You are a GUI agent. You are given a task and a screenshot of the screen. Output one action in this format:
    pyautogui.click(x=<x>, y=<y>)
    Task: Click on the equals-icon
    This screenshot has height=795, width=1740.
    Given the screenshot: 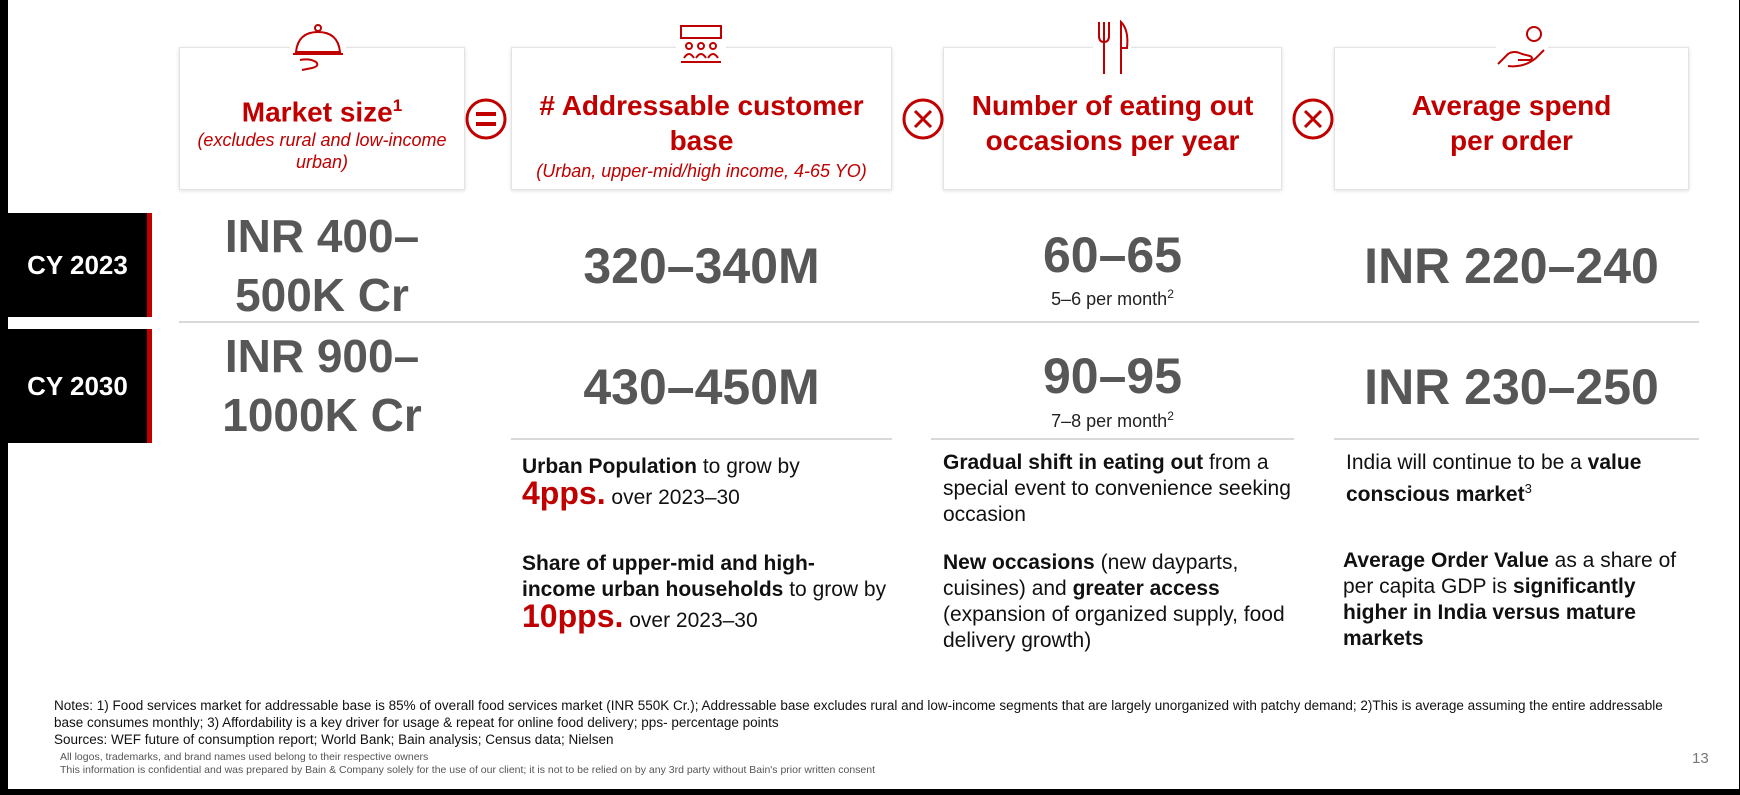 What is the action you would take?
    pyautogui.click(x=486, y=119)
    